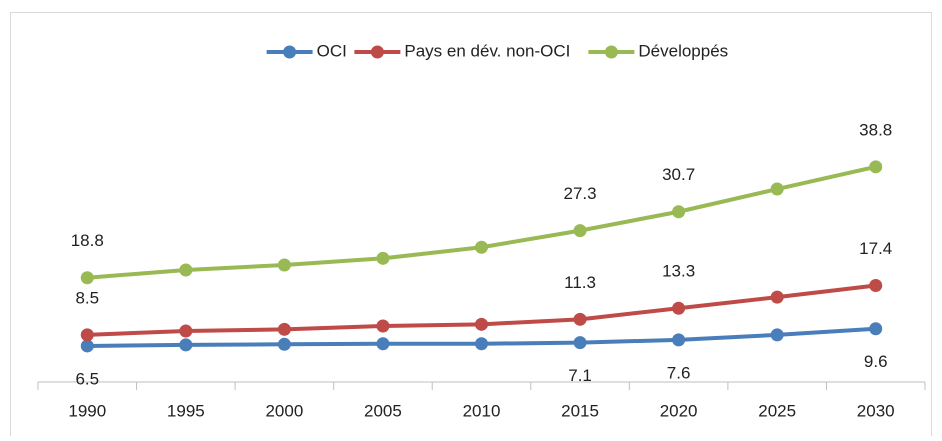 This screenshot has width=942, height=441. What do you see at coordinates (876, 410) in the screenshot?
I see `x-tick-label: 2030` at bounding box center [876, 410].